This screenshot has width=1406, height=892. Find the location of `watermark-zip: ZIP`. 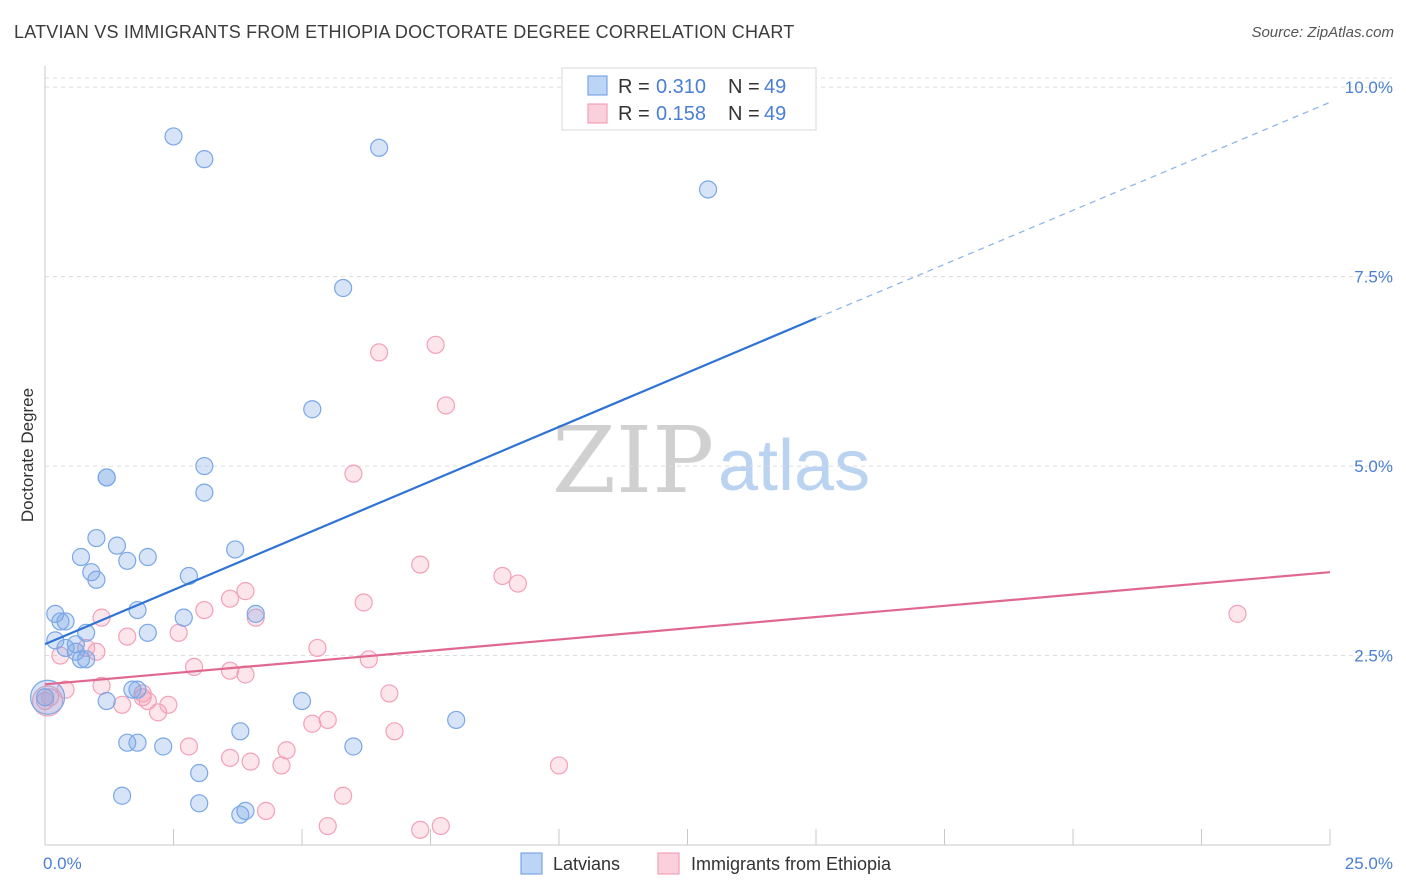

watermark-zip: ZIP is located at coordinates (633, 460).